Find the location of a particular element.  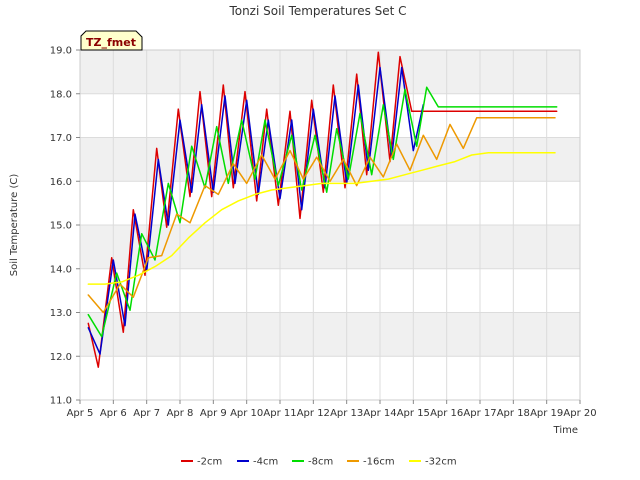

y-tick-label: 17.0 is located at coordinates (61, 138).